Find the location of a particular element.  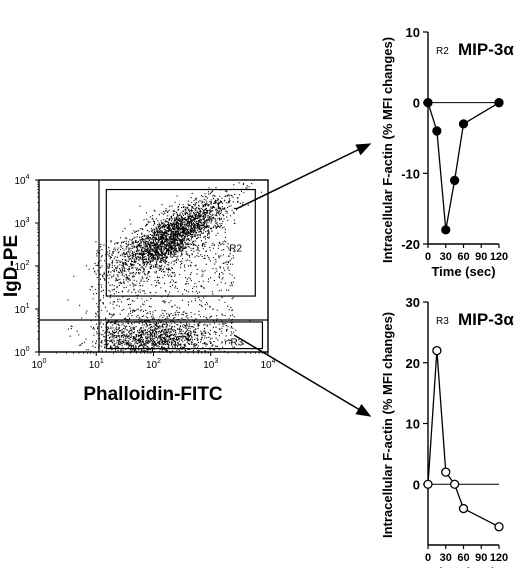

flow-x-axis-title: Phalloidin-FITC is located at coordinates (153, 394).